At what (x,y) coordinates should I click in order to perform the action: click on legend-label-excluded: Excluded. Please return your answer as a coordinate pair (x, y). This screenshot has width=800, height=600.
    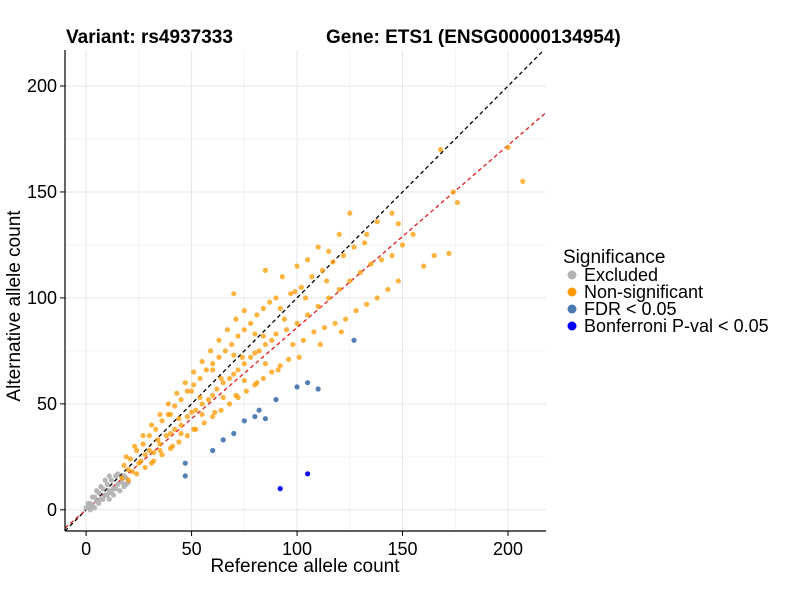
    Looking at the image, I should click on (621, 275).